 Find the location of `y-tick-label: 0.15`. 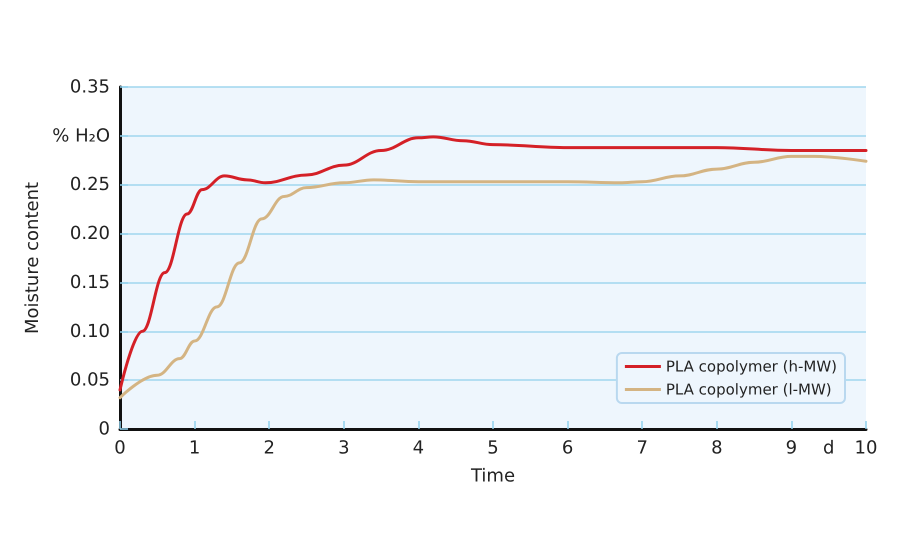

y-tick-label: 0.15 is located at coordinates (90, 282).